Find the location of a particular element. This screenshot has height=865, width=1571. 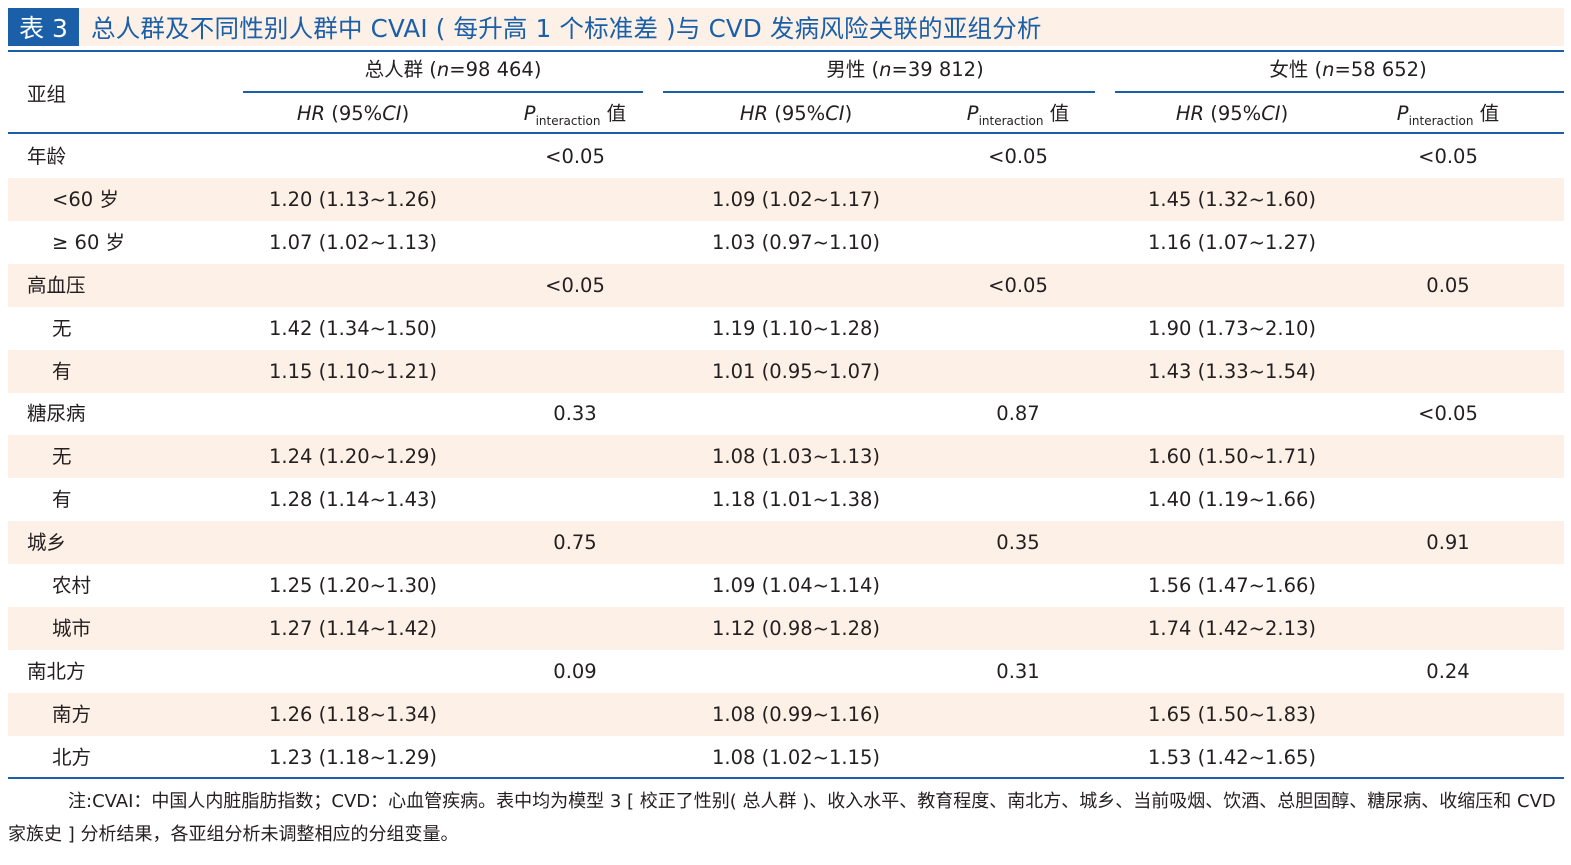

hr-ci-cell: 1.65 (1.50~1.83) is located at coordinates (1232, 714).